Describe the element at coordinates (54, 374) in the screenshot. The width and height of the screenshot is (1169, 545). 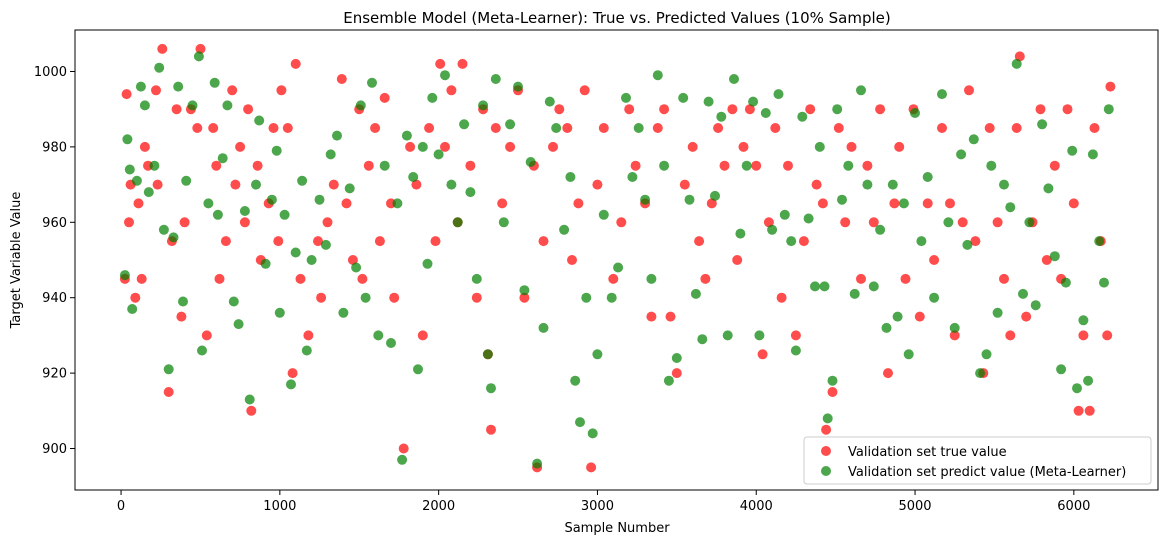
I see `y-tick-label: 920` at that location.